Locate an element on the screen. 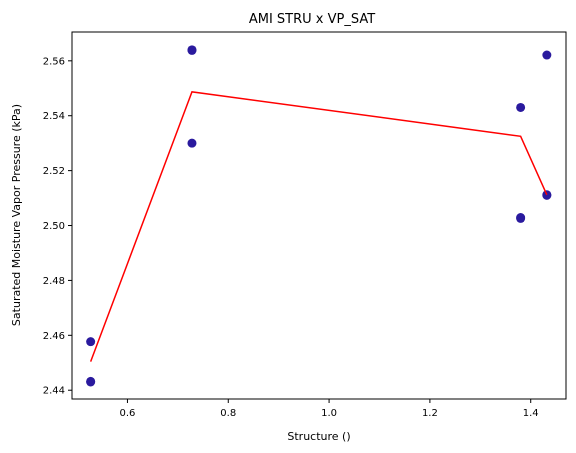  x-tick-label-1: 0.8 is located at coordinates (228, 413).